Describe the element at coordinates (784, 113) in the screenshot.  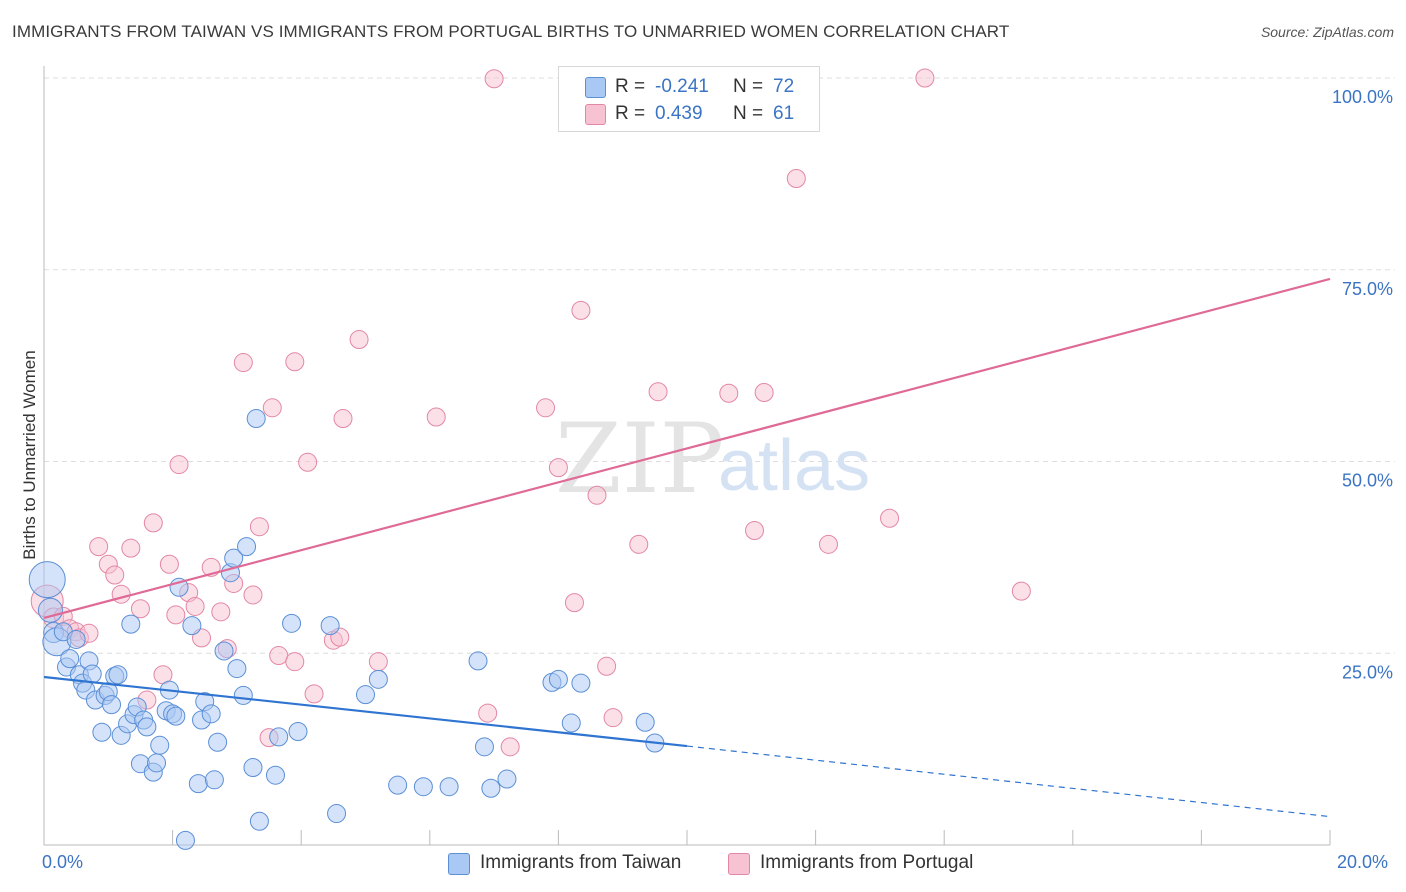
I see `n-value-portugal: 61` at that location.